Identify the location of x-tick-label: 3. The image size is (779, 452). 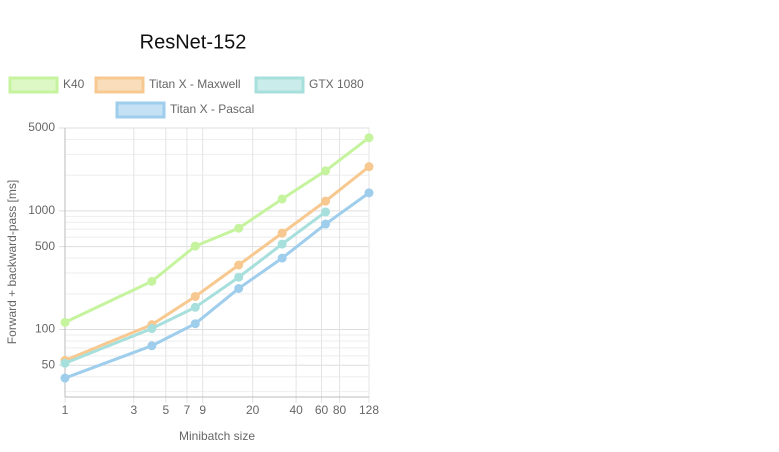
(133, 410).